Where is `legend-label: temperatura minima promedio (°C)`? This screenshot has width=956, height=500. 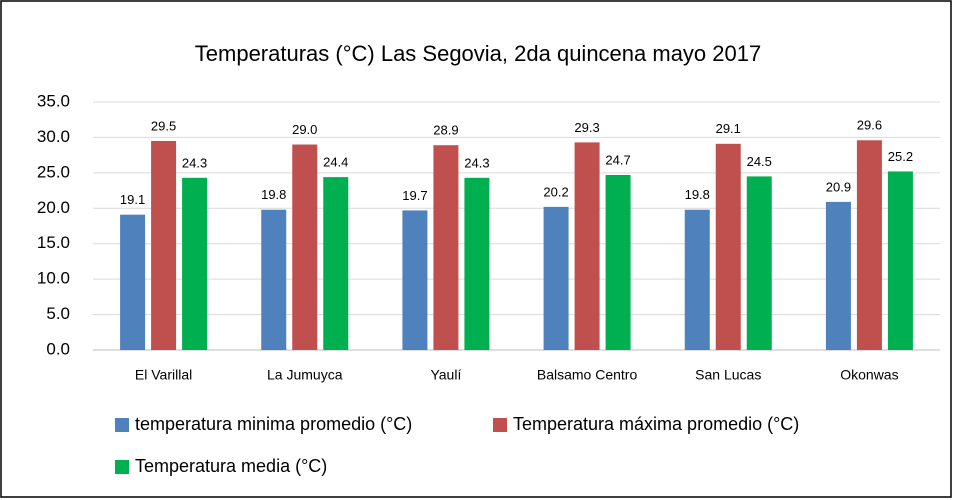
legend-label: temperatura minima promedio (°C) is located at coordinates (273, 424).